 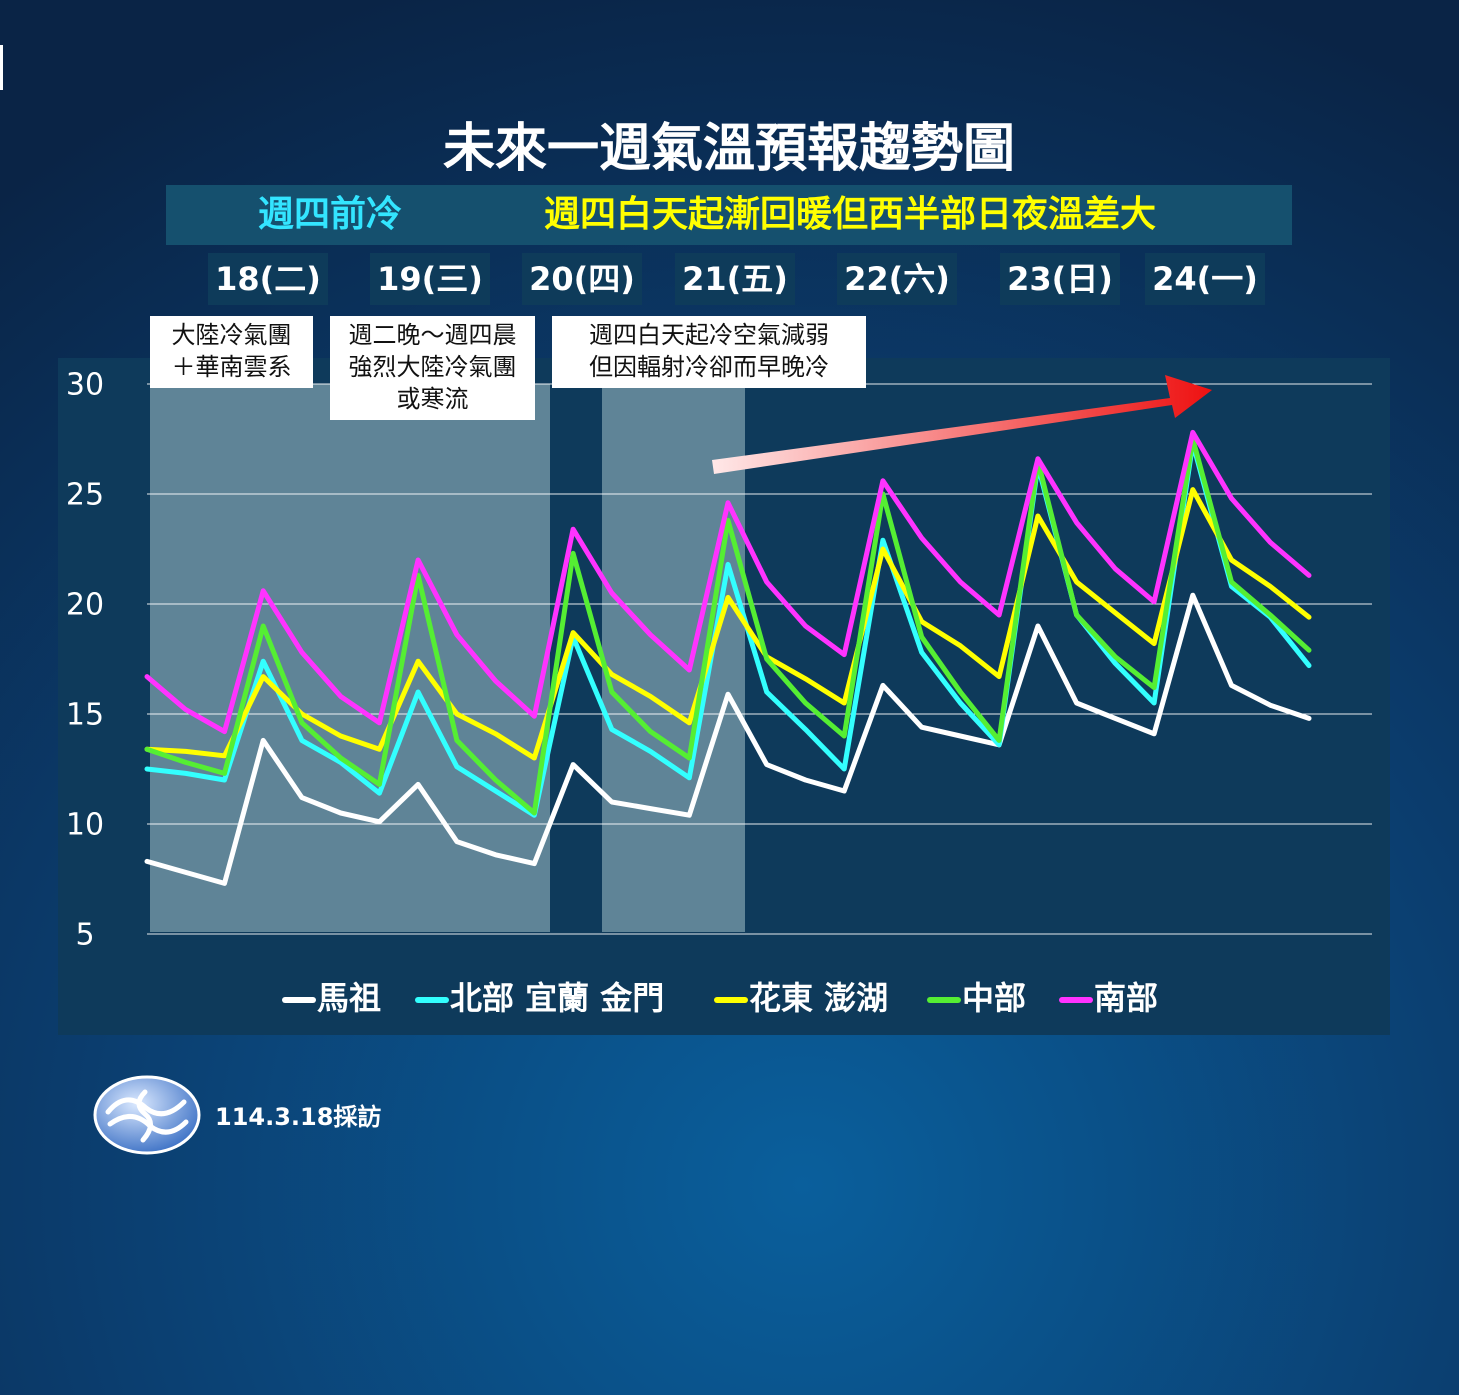 I want to click on source: 114.3.18採訪, so click(x=298, y=1117).